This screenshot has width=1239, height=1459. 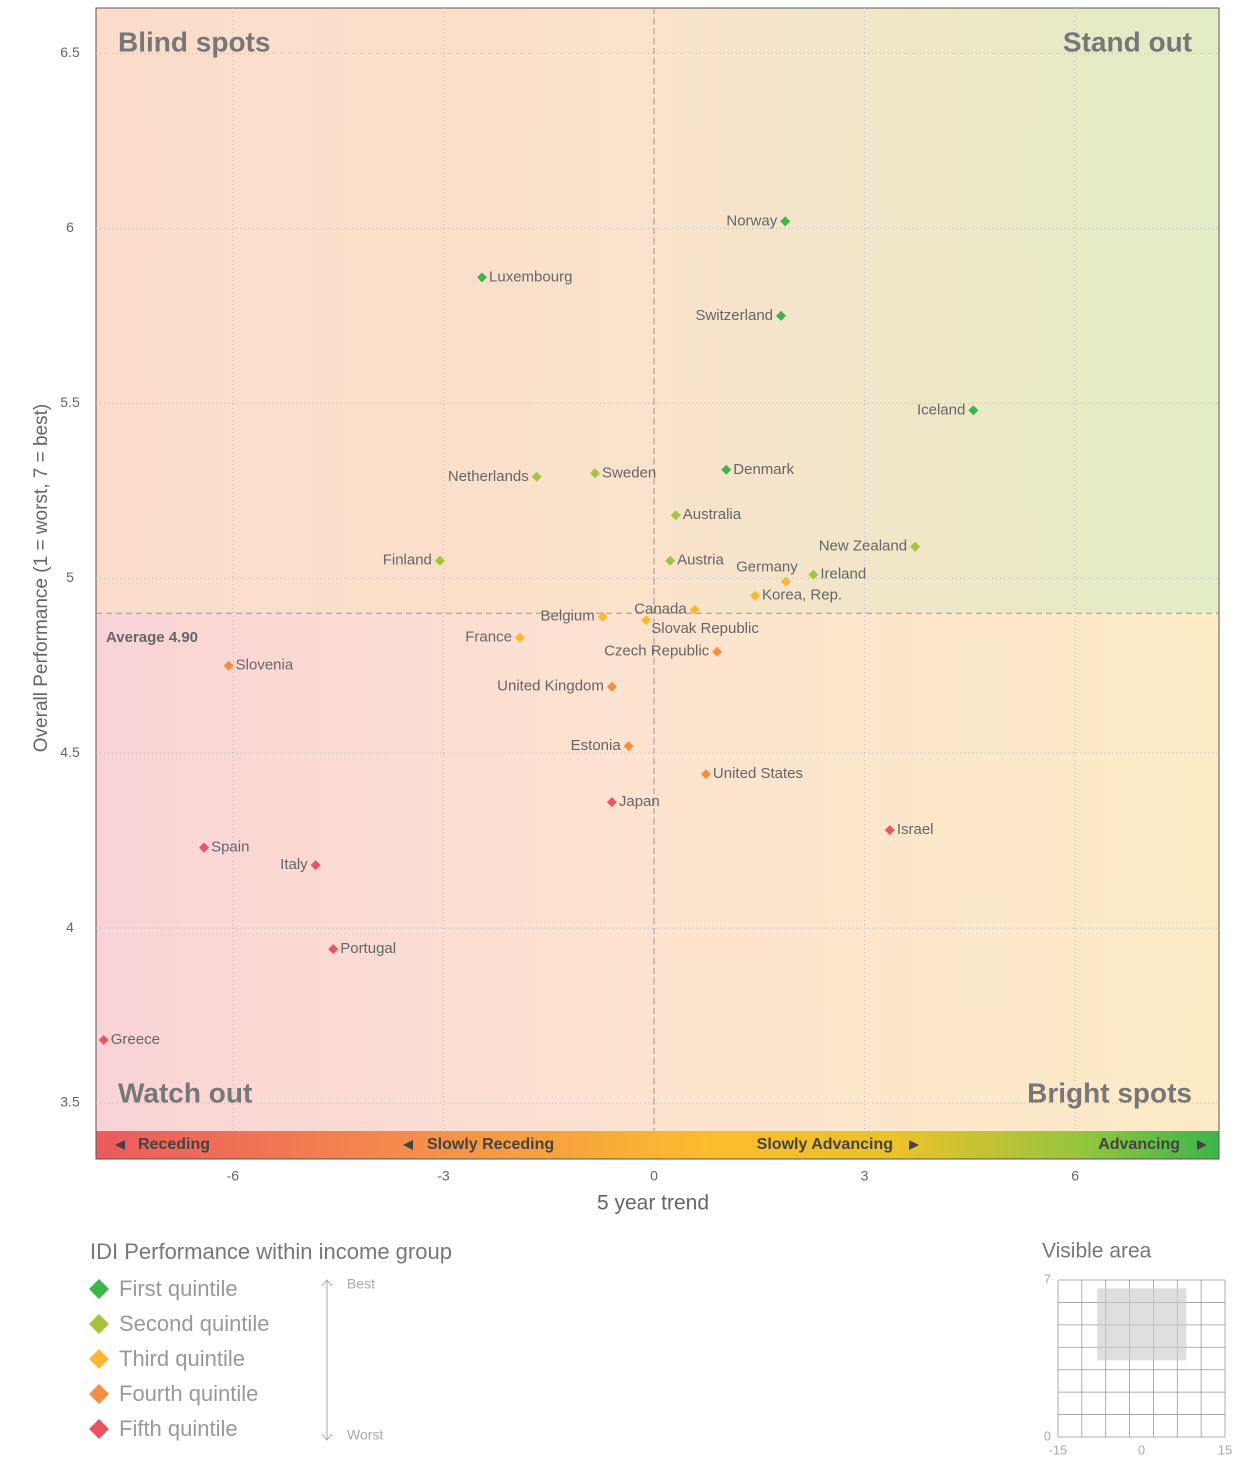 What do you see at coordinates (70, 1102) in the screenshot?
I see `y-tick-label: 3.5` at bounding box center [70, 1102].